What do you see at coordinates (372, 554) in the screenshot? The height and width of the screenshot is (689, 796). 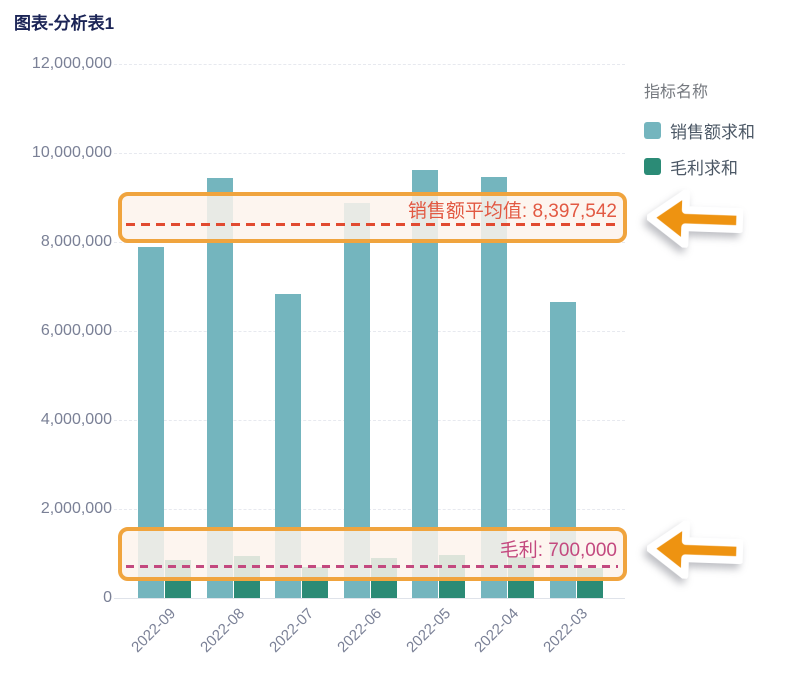 I see `profit-threshold-annotation-box` at bounding box center [372, 554].